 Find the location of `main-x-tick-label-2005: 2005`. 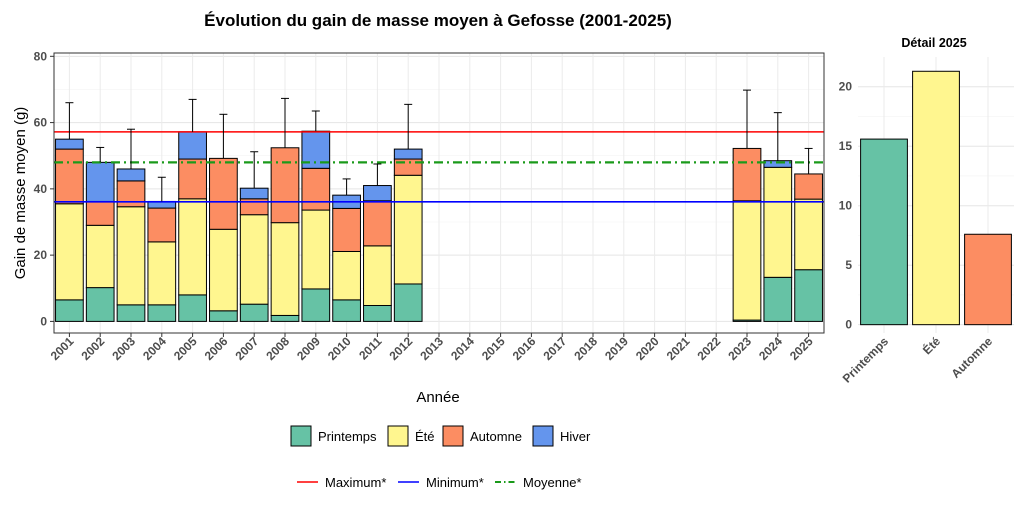

main-x-tick-label-2005: 2005 is located at coordinates (185, 348).